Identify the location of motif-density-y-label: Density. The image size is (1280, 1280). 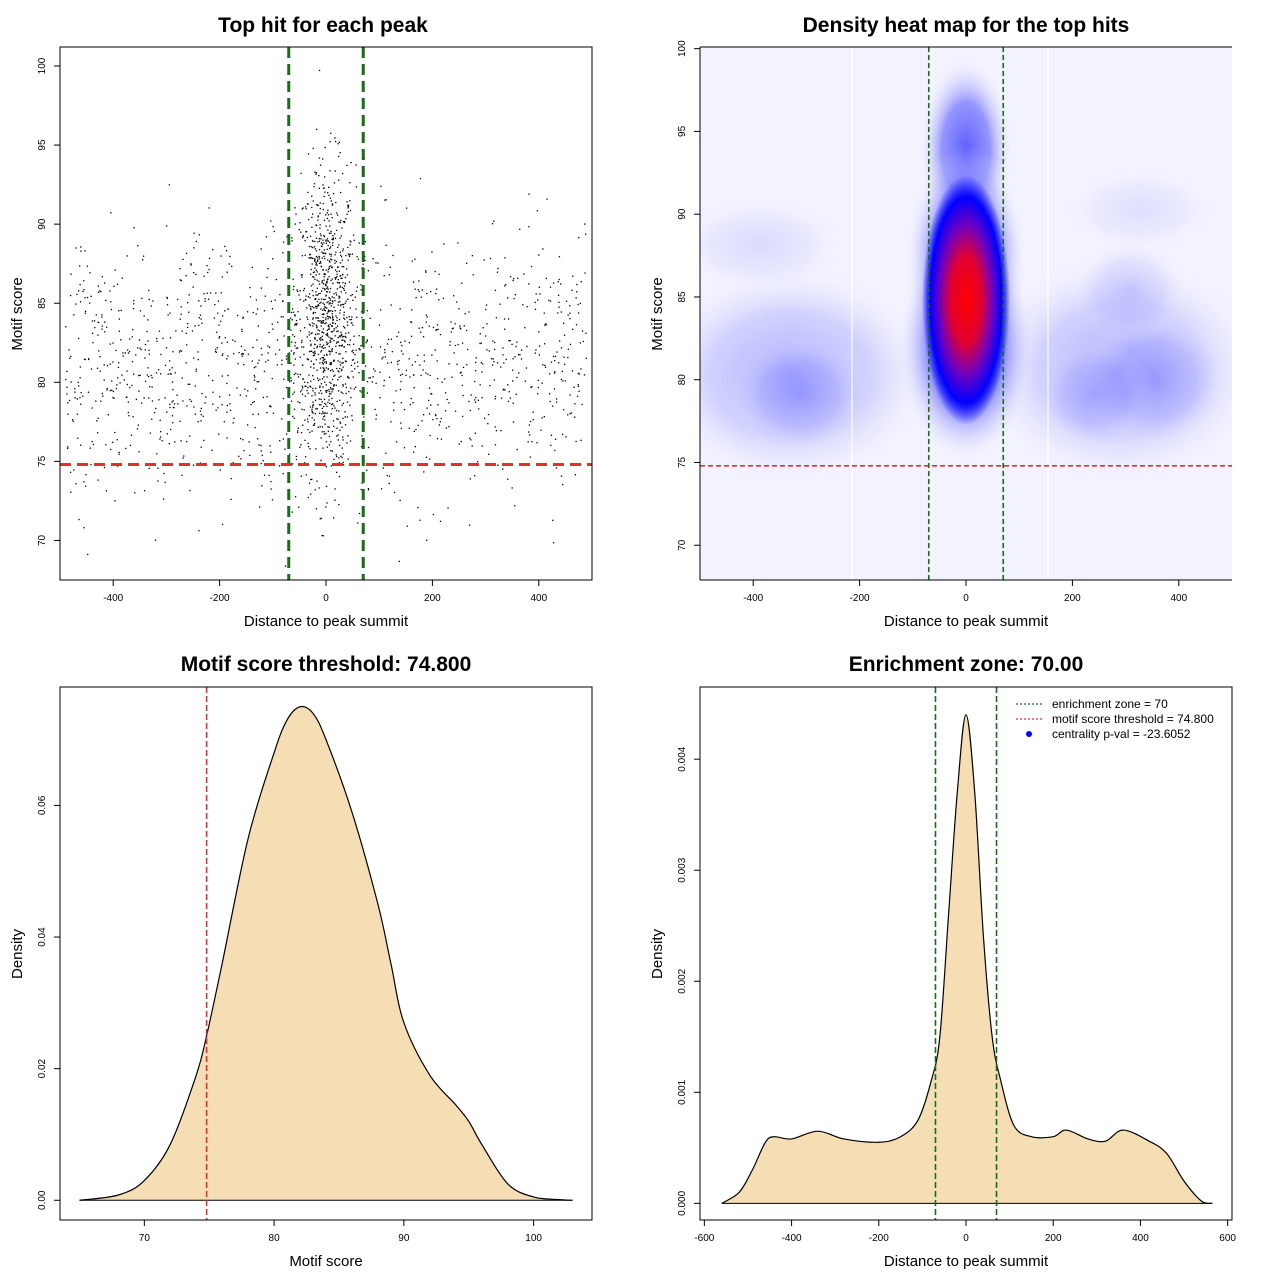
(17, 953).